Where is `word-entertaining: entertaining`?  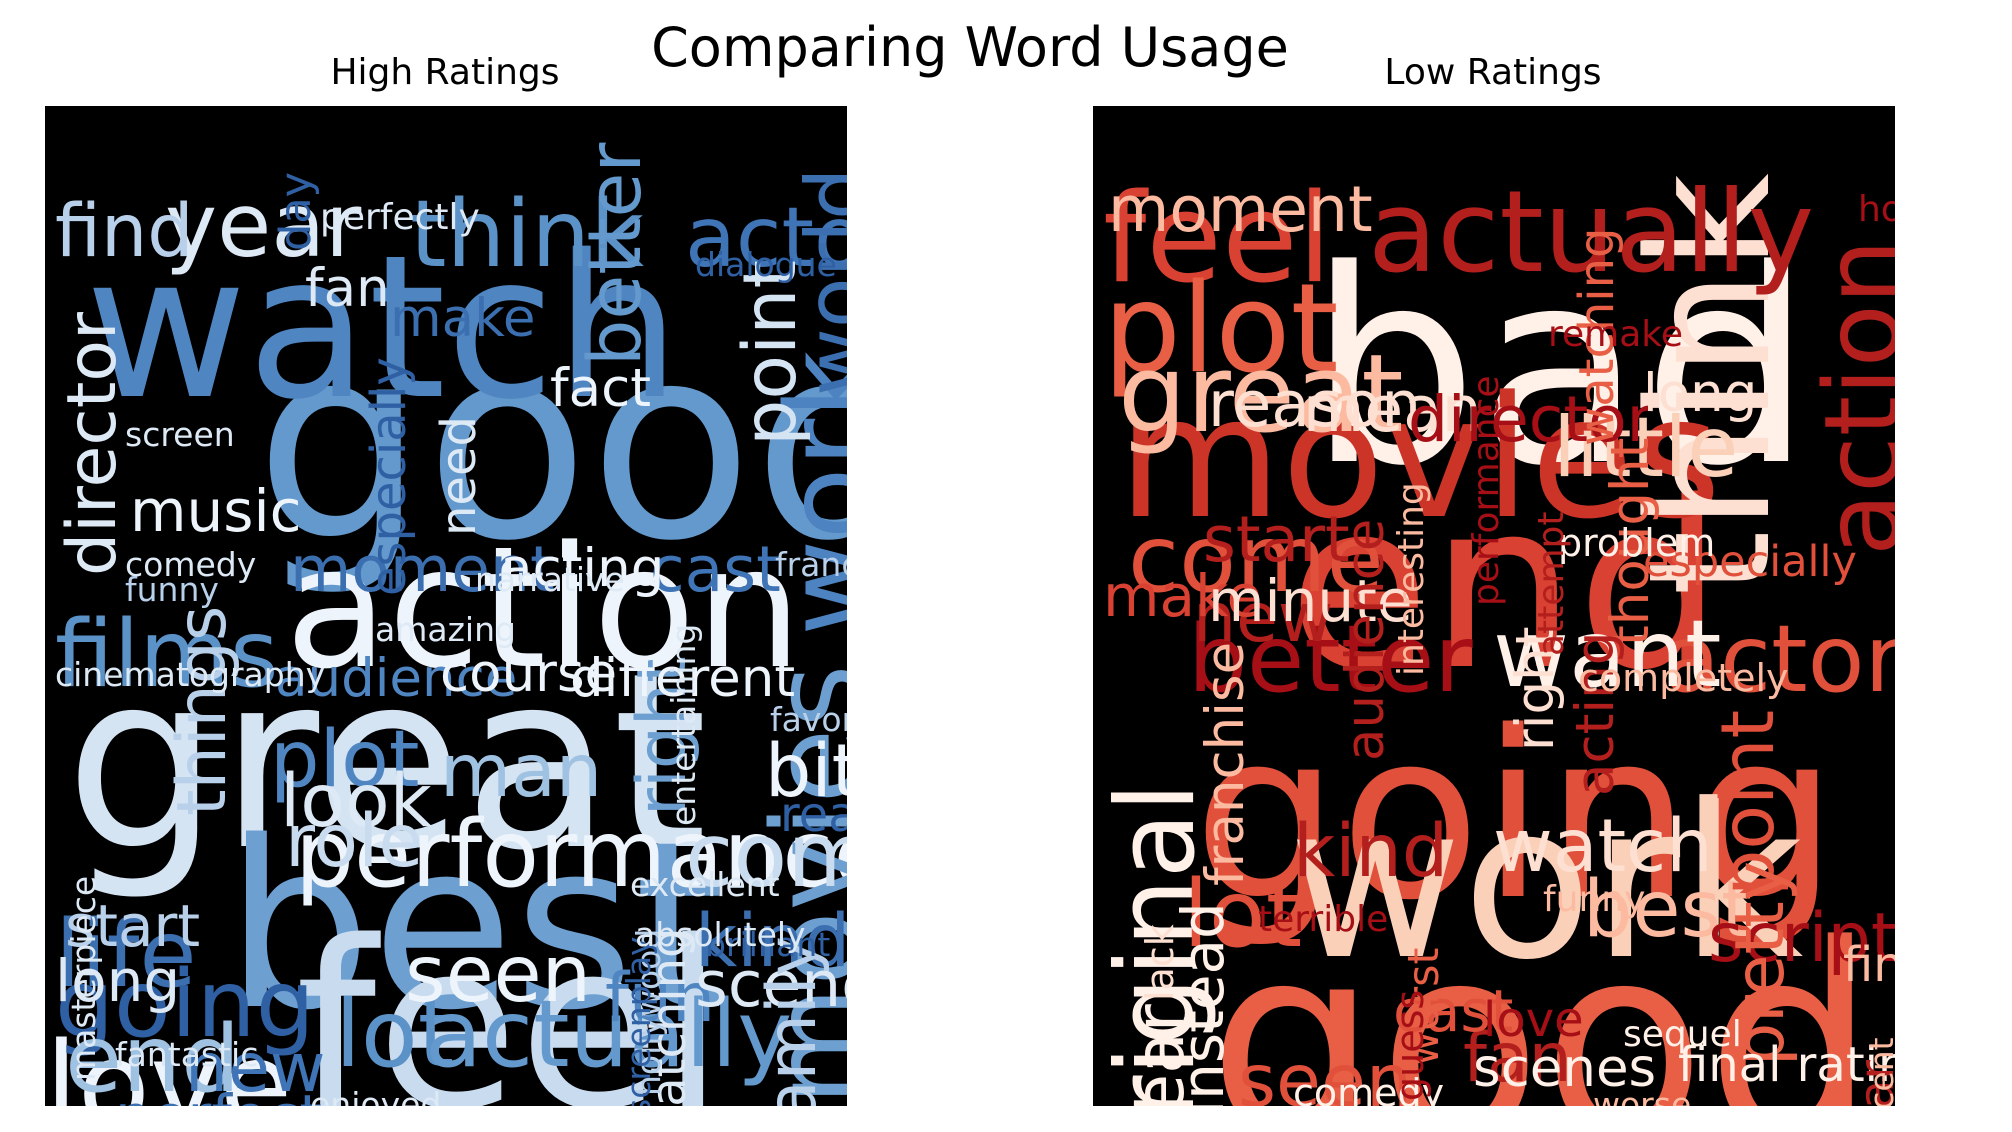
word-entertaining: entertaining is located at coordinates (683, 725).